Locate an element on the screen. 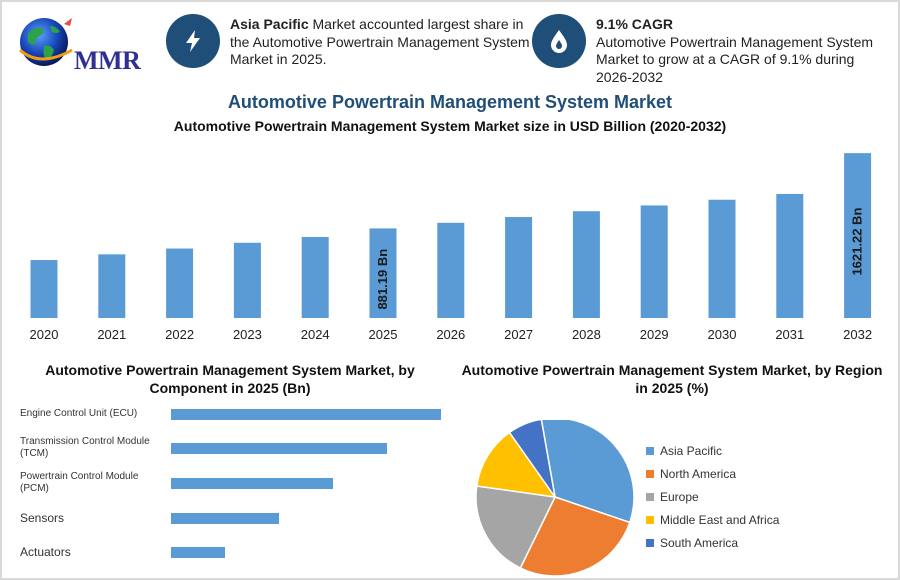 The image size is (900, 580). bar-2028 is located at coordinates (586, 264).